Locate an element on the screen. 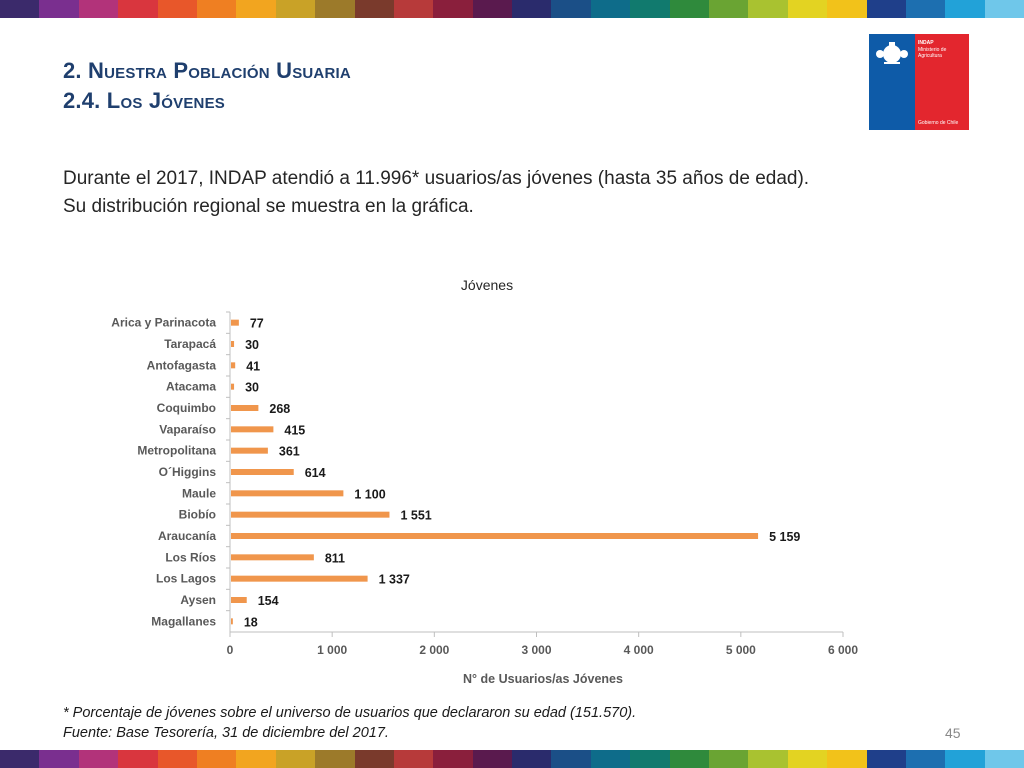  bar-value-label: 18 is located at coordinates (251, 622).